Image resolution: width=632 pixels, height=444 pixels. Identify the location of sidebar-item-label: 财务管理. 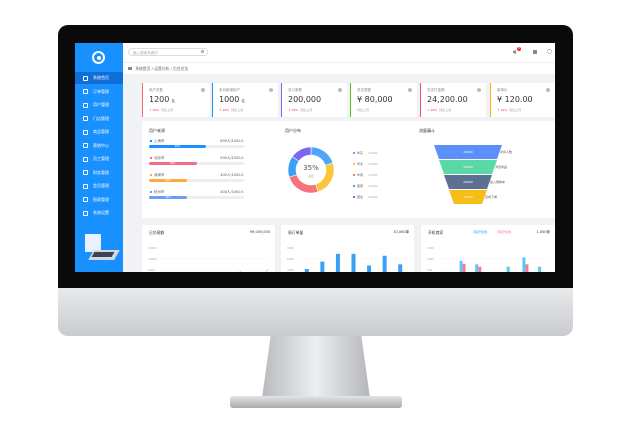
(101, 172).